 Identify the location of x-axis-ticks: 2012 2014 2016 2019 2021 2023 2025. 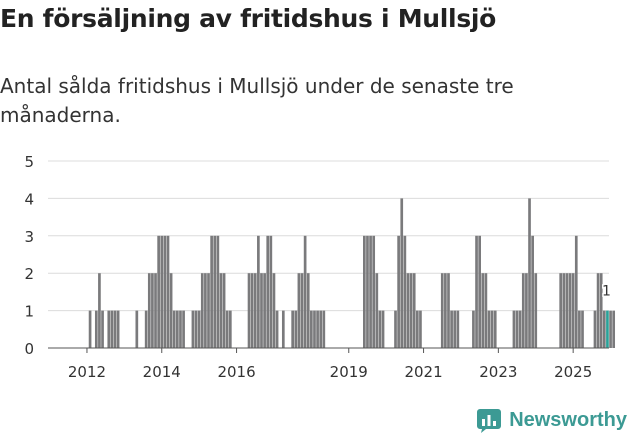
(330, 364).